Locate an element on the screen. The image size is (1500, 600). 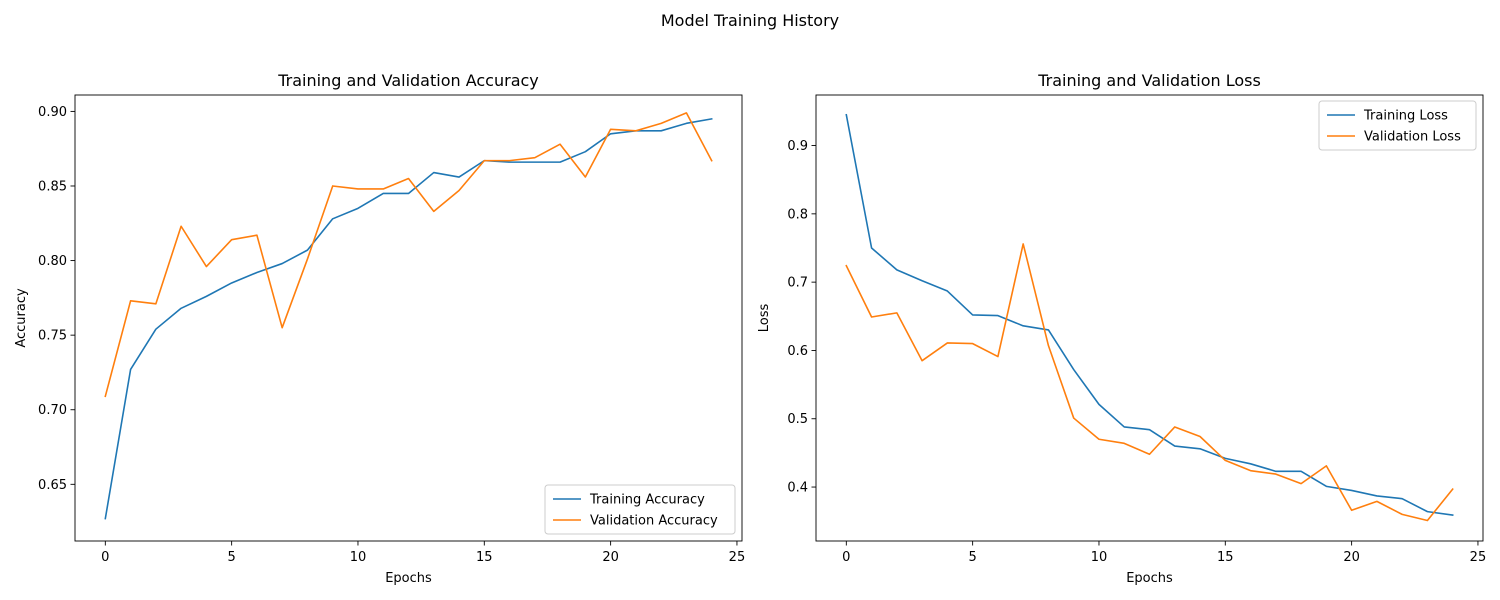
y-tick-label: 0.4 is located at coordinates (797, 488).